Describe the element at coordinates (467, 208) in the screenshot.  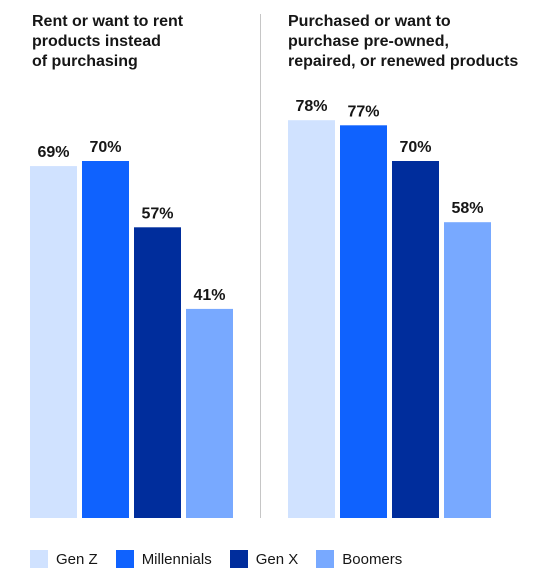
I see `bar-value-label: 58%` at that location.